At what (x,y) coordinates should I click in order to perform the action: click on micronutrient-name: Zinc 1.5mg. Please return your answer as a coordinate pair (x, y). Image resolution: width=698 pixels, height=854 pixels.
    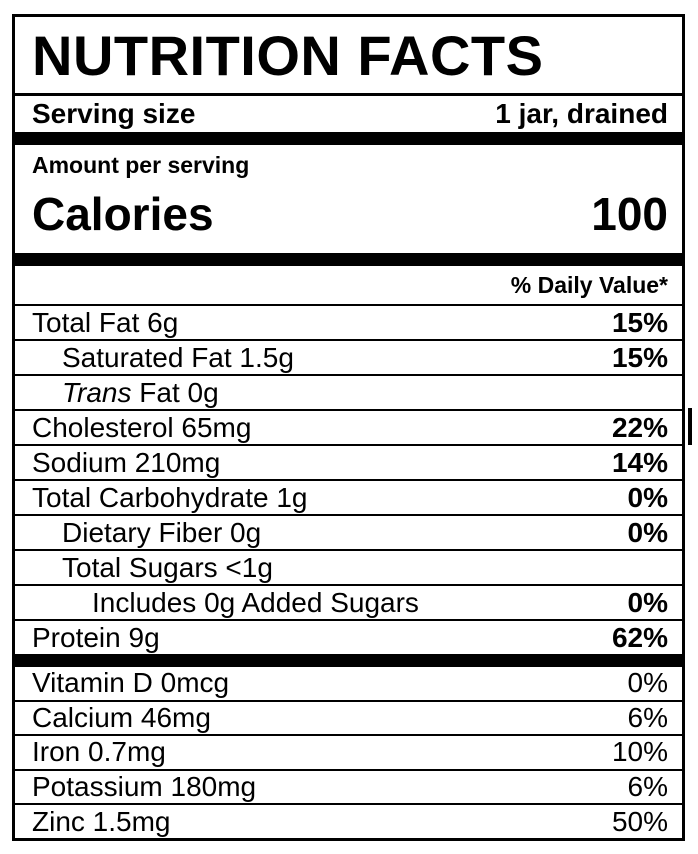
    Looking at the image, I should click on (101, 821).